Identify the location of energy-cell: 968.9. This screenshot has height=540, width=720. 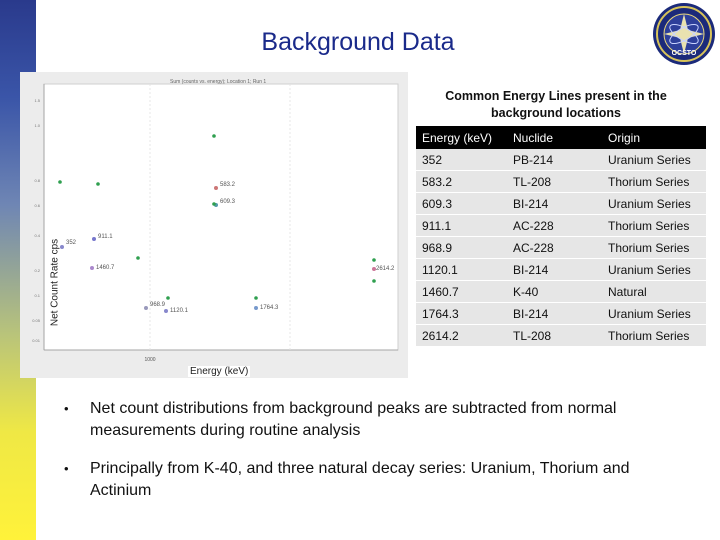
(461, 247).